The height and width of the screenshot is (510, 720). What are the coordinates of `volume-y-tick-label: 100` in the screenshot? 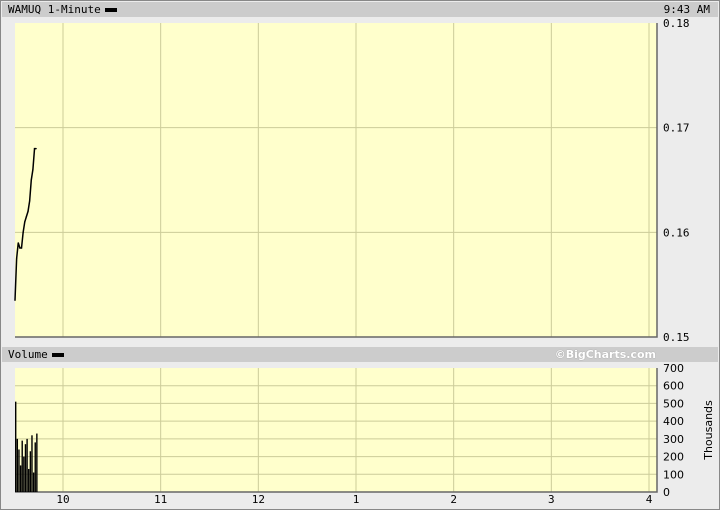 It's located at (673, 474).